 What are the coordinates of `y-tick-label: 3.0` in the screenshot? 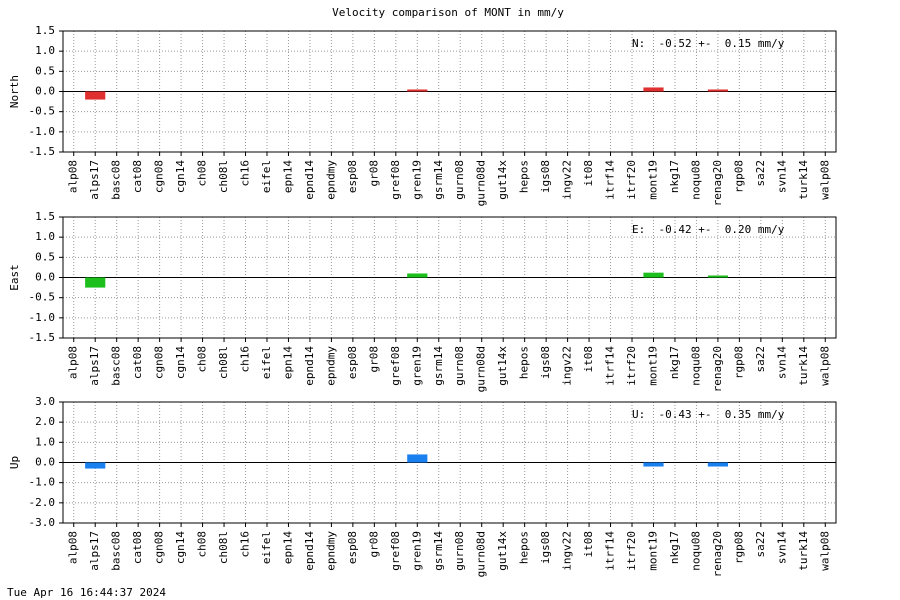 It's located at (45, 401).